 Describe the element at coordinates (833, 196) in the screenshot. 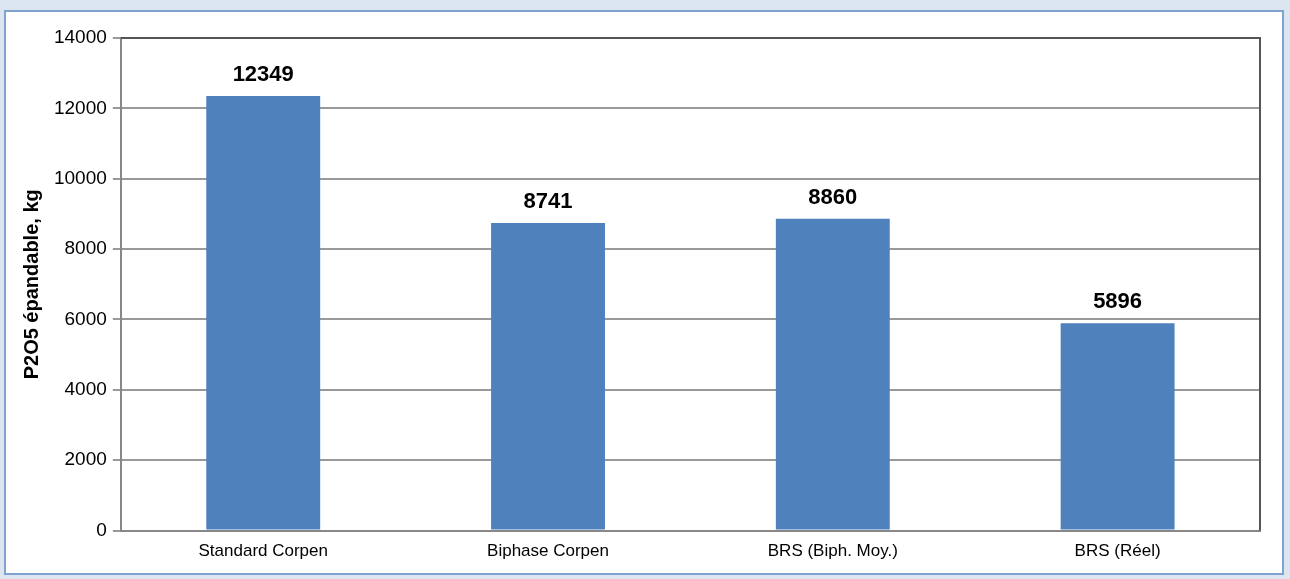

I see `data-label: 8860` at that location.